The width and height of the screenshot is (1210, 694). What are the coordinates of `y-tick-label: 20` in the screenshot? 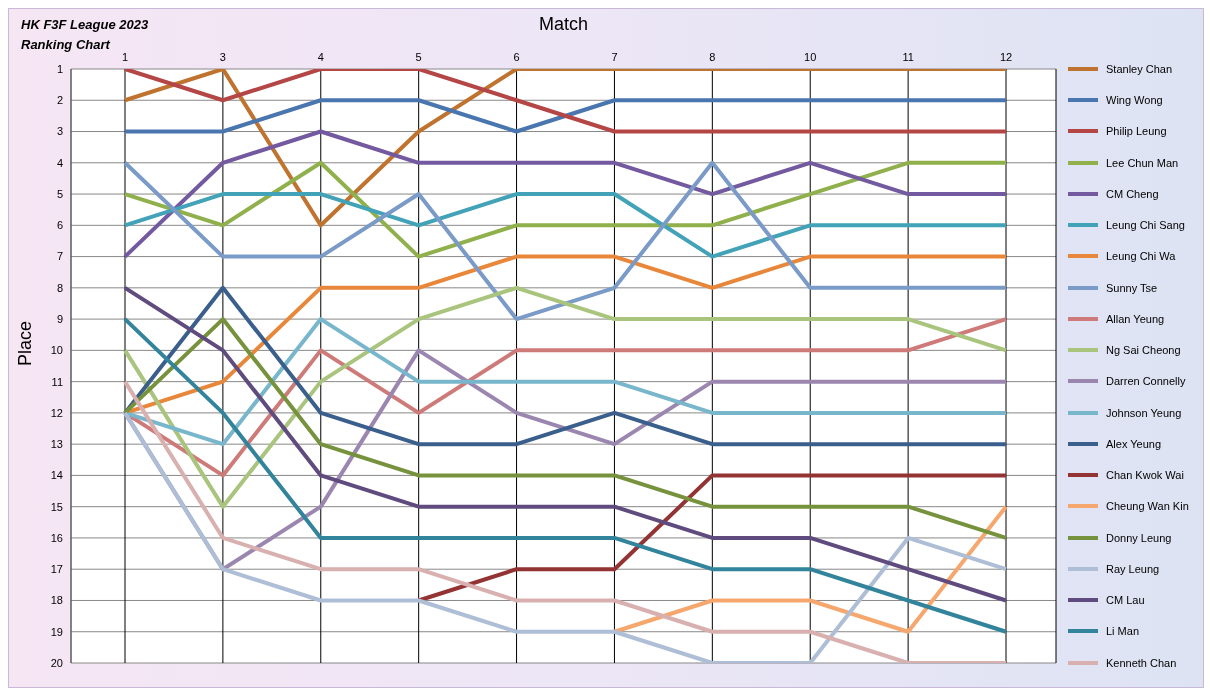 It's located at (56, 662).